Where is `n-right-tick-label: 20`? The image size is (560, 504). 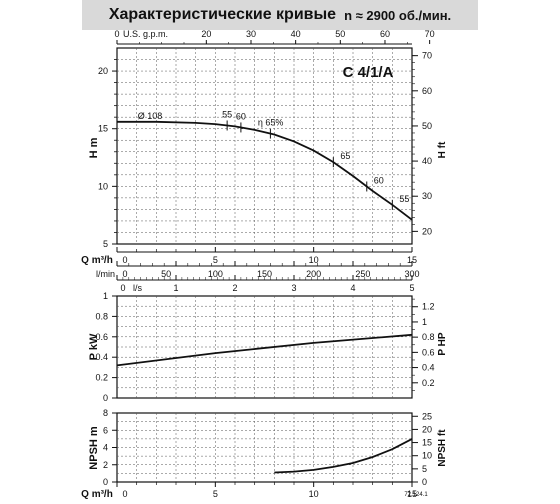 n-right-tick-label: 20 is located at coordinates (427, 429).